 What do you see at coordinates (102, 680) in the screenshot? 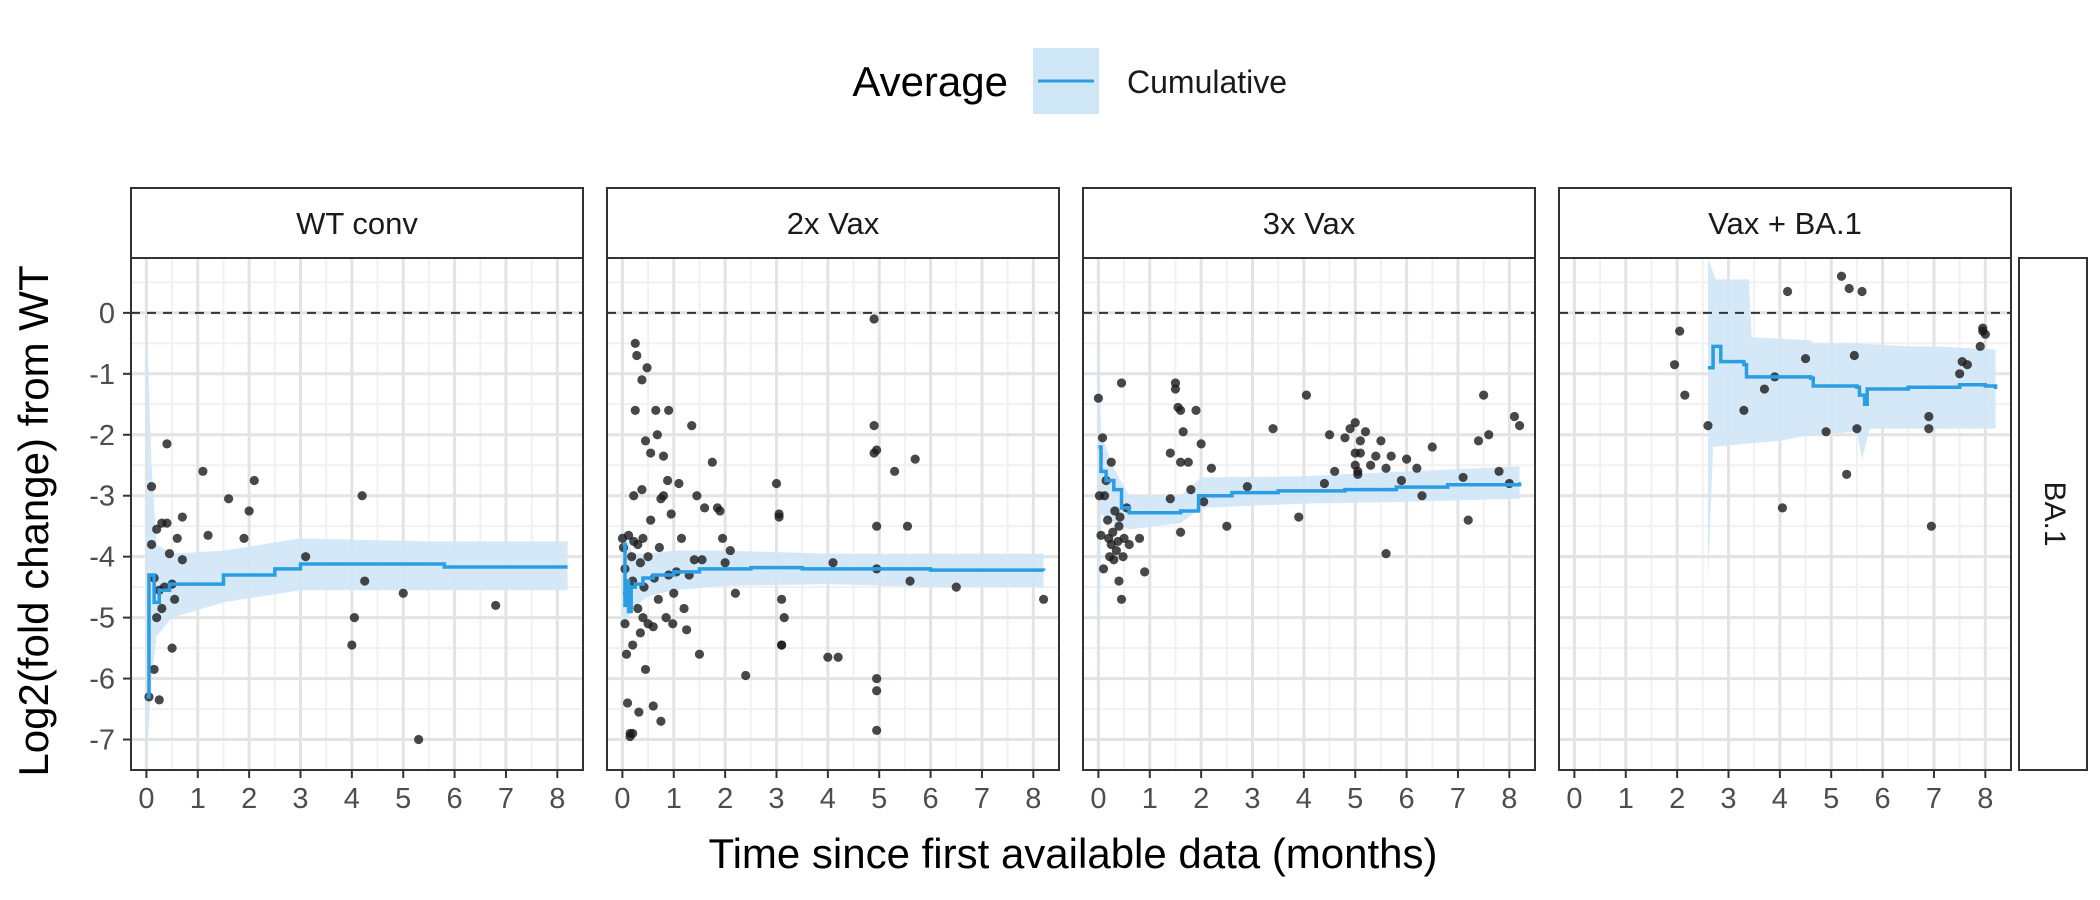
I see `y-tick-label: -6` at bounding box center [102, 680].